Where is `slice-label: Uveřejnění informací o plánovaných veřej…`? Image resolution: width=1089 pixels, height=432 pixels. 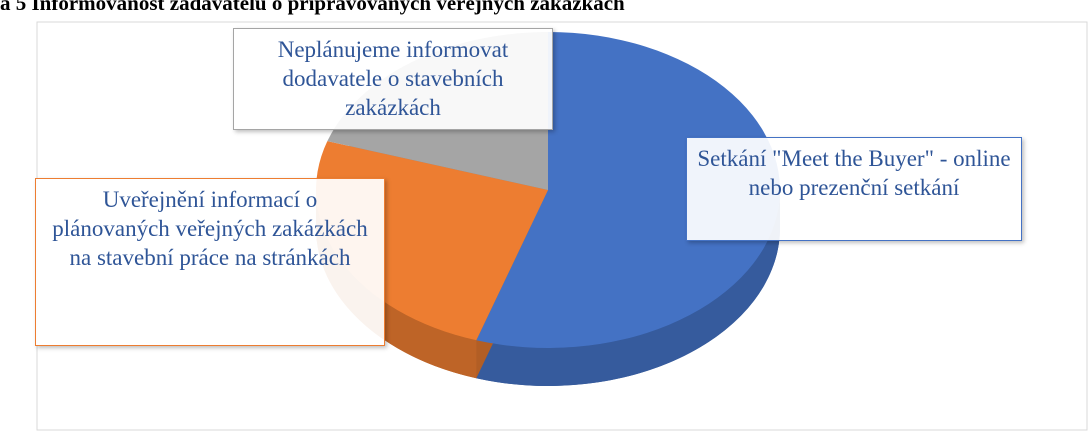 slice-label: Uveřejnění informací o plánovaných veřej… is located at coordinates (210, 262).